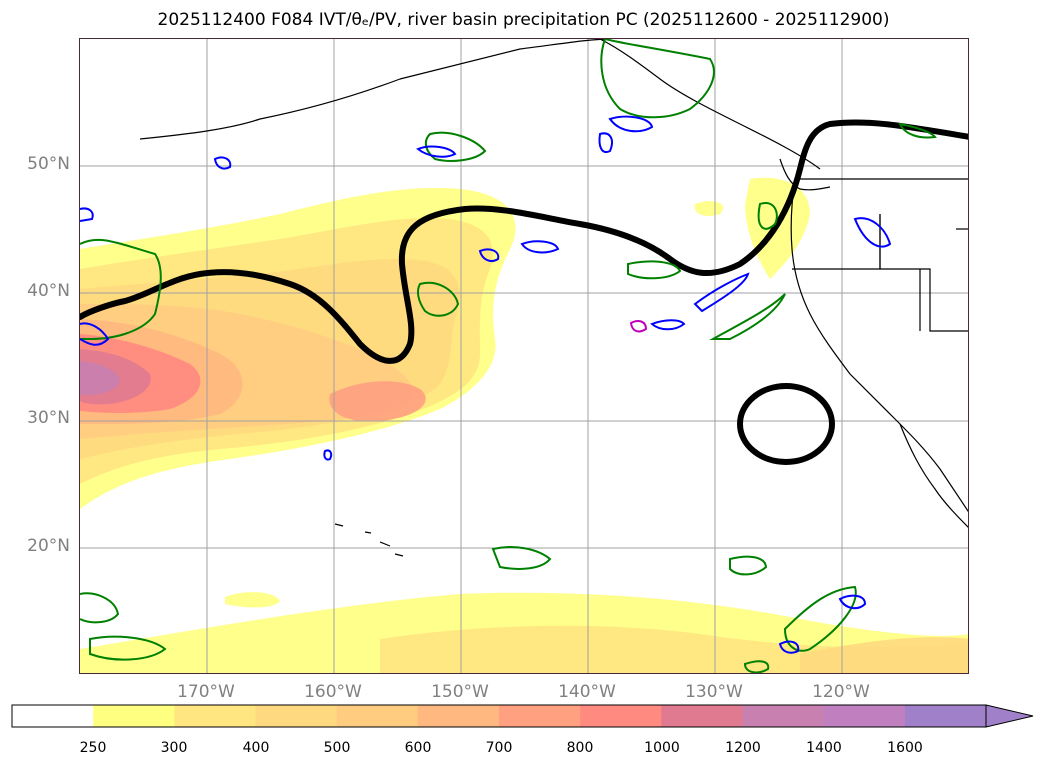  Describe the element at coordinates (418, 748) in the screenshot. I see `colorbar-label-600: 600` at that location.